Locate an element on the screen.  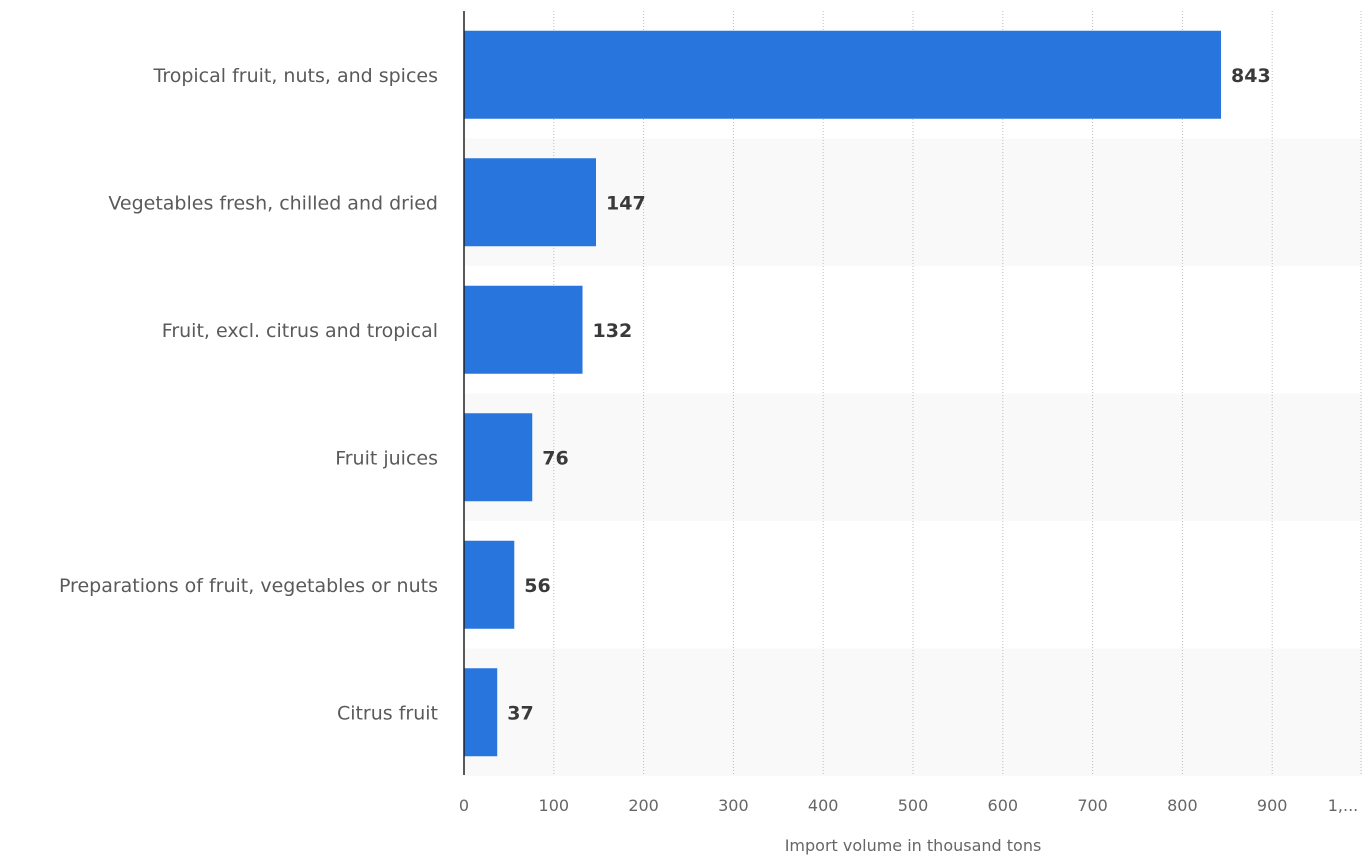
x-axis-title: Import volume in thousand tons is located at coordinates (913, 845).